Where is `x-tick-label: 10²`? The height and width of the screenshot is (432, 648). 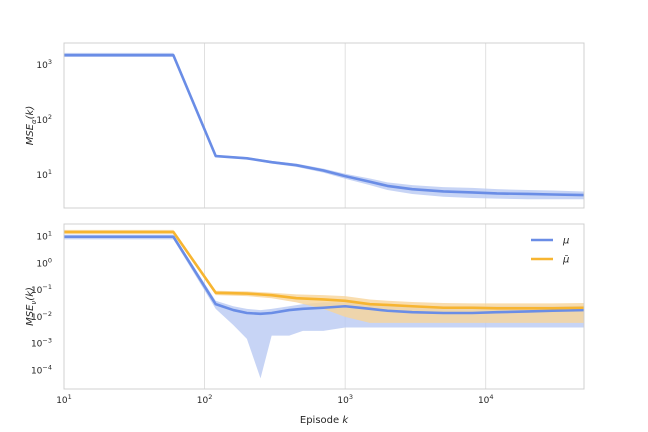
x-tick-label: 10² is located at coordinates (205, 399).